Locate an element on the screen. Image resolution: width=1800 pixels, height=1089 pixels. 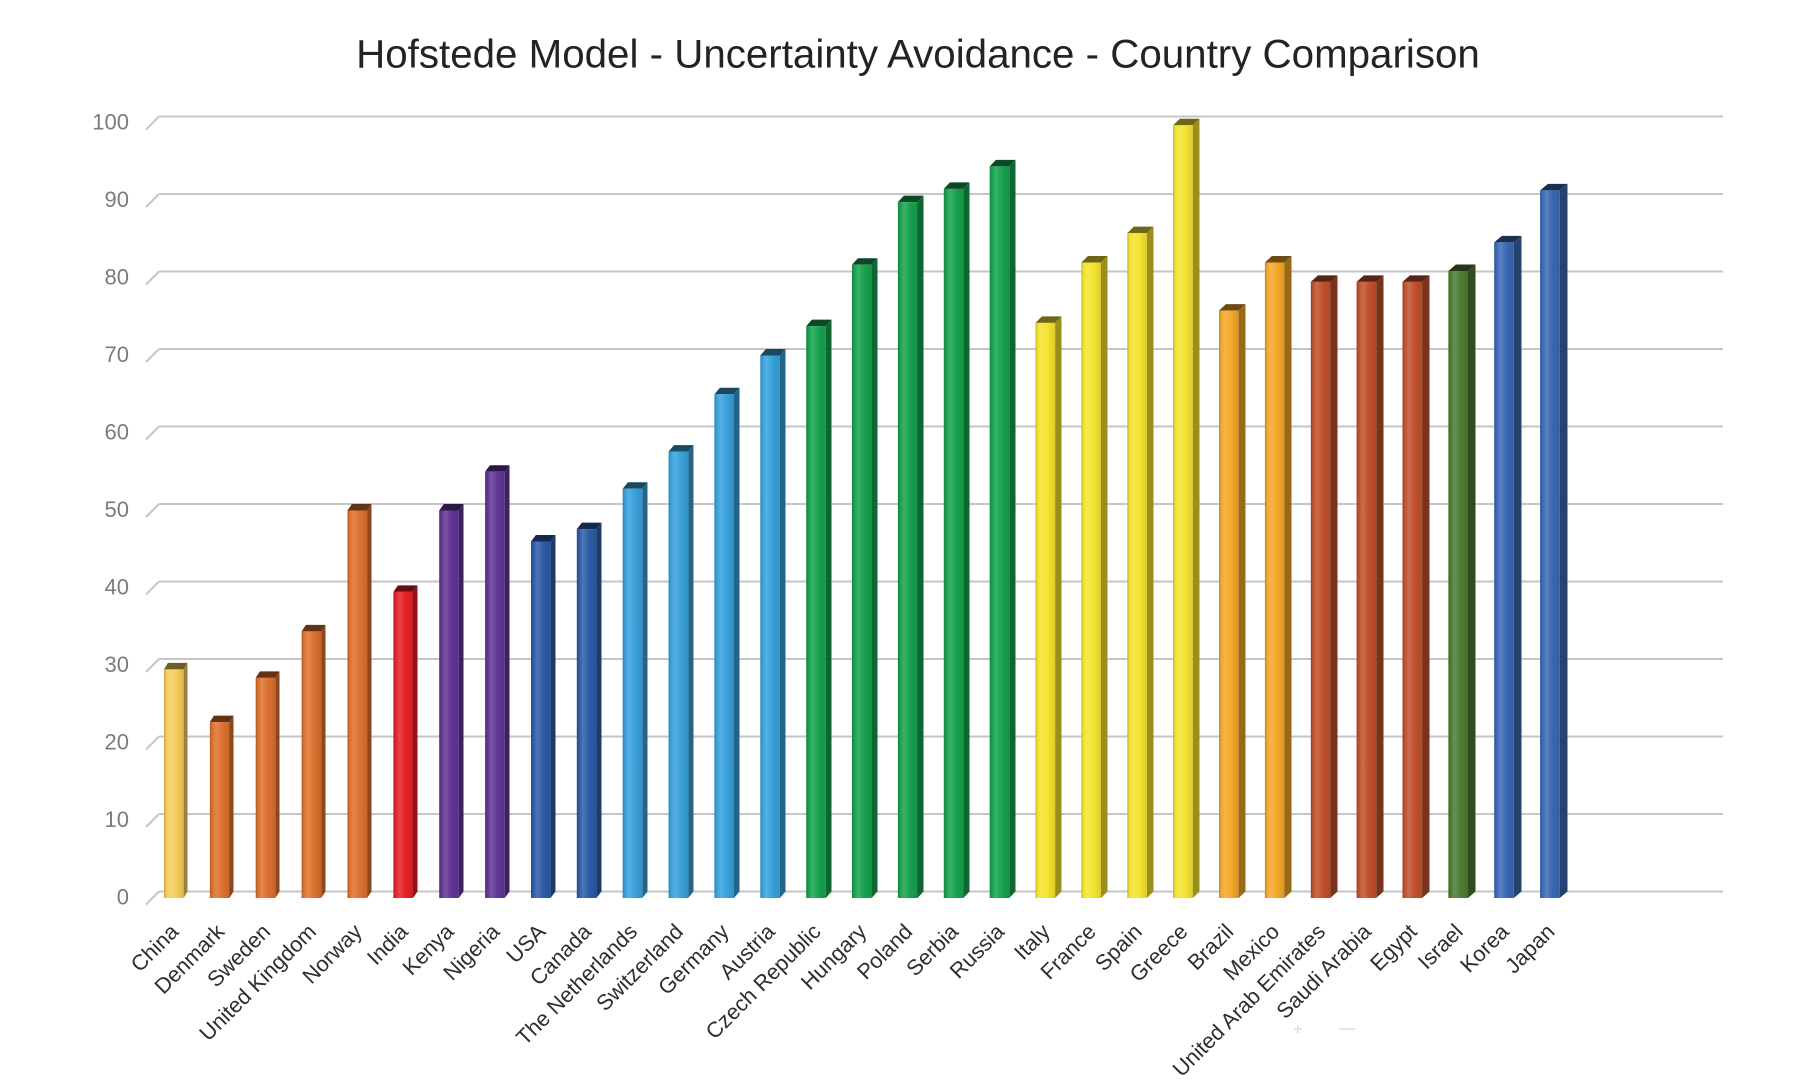
svg-text: 40 is located at coordinates (117, 586).